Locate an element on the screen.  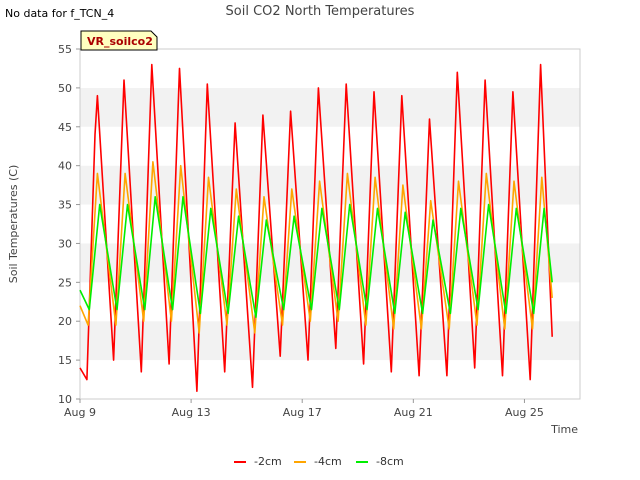
site-label-box: VR_soilco2 is located at coordinates (119, 40).